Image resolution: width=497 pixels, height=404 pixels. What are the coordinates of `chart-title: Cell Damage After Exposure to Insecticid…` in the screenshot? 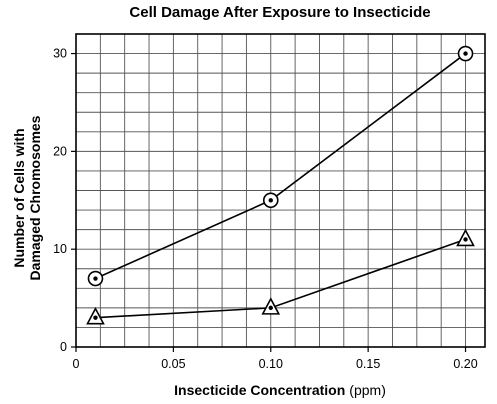 It's located at (279, 12).